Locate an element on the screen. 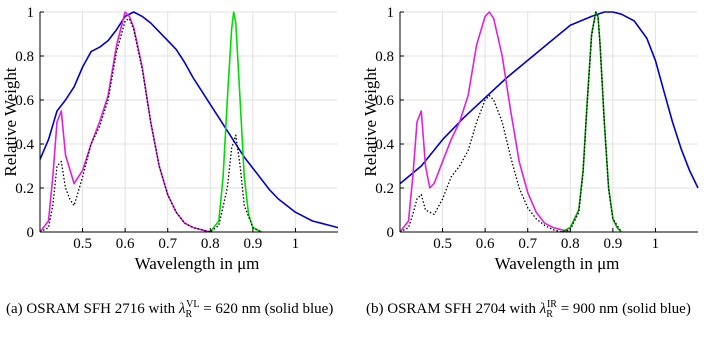 This screenshot has height=347, width=720. chart-b-xtick-label-5: 1 is located at coordinates (656, 244).